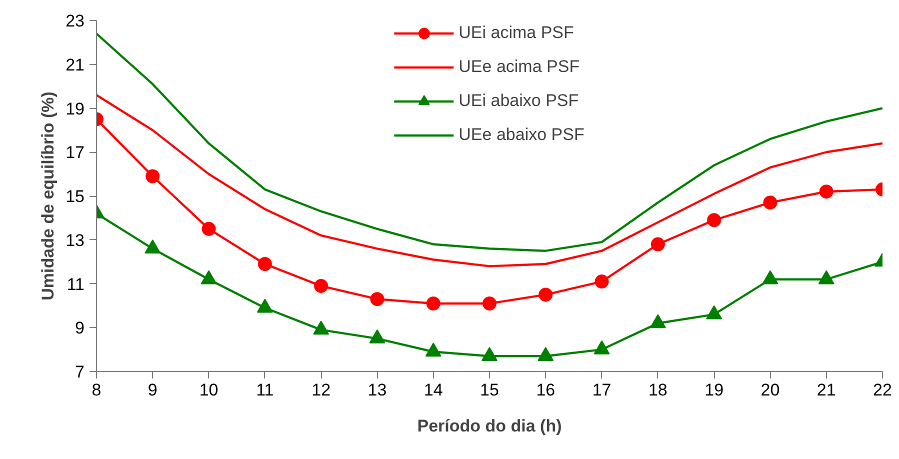 The width and height of the screenshot is (899, 459). I want to click on y-tick-label: 13, so click(75, 240).